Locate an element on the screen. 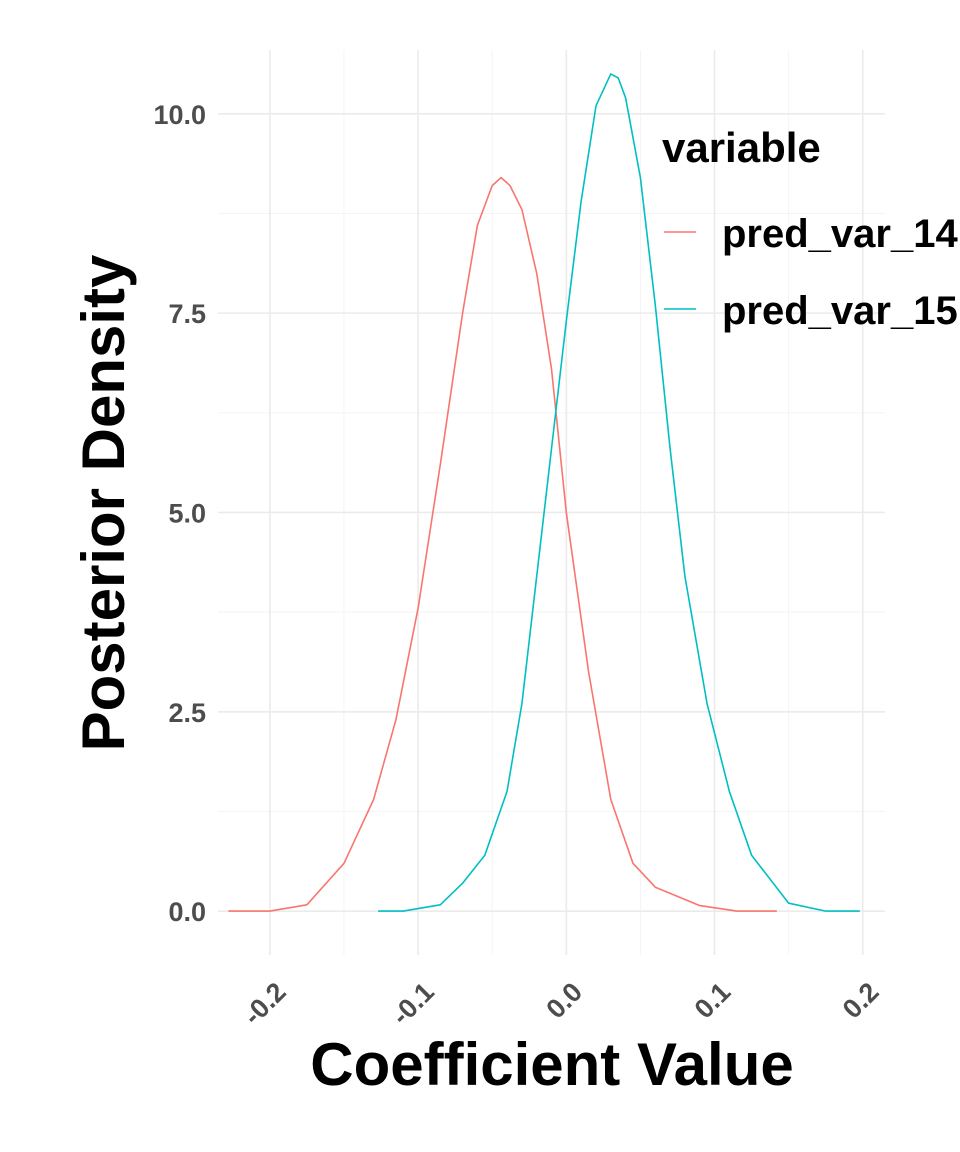 The height and width of the screenshot is (1152, 960). y-axis-title: Posterior Density is located at coordinates (103, 502).